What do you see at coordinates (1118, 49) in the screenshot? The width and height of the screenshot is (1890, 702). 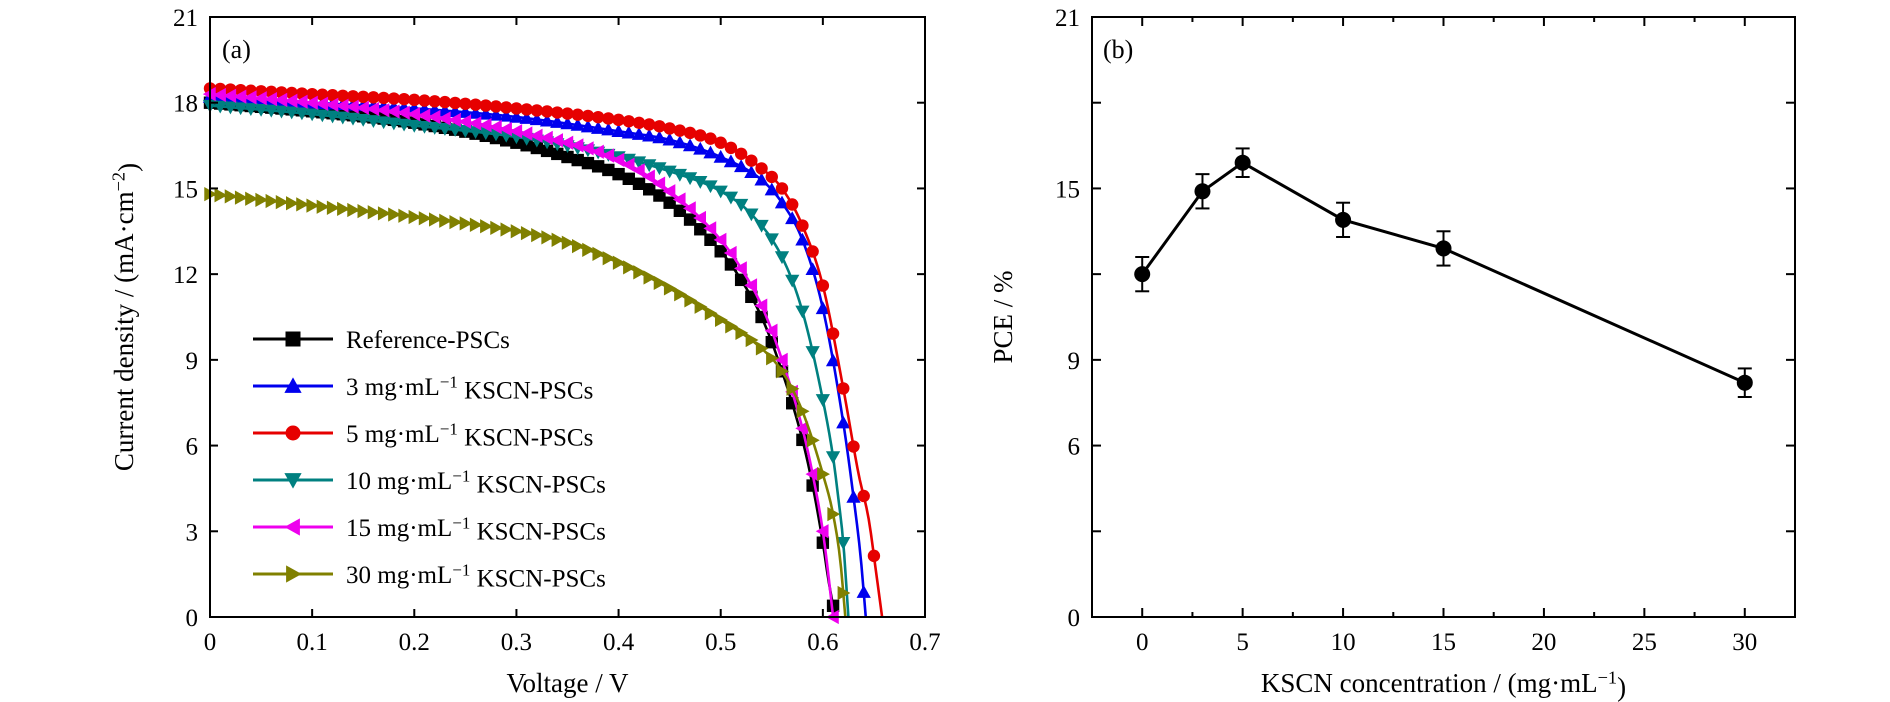 I see `panel-label-b: (b)` at bounding box center [1118, 49].